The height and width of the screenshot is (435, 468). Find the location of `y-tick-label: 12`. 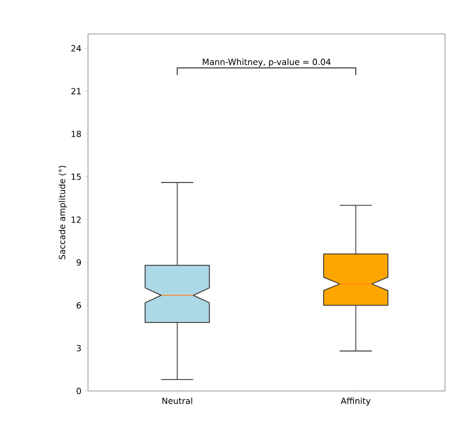

y-tick-label: 12 is located at coordinates (76, 219).